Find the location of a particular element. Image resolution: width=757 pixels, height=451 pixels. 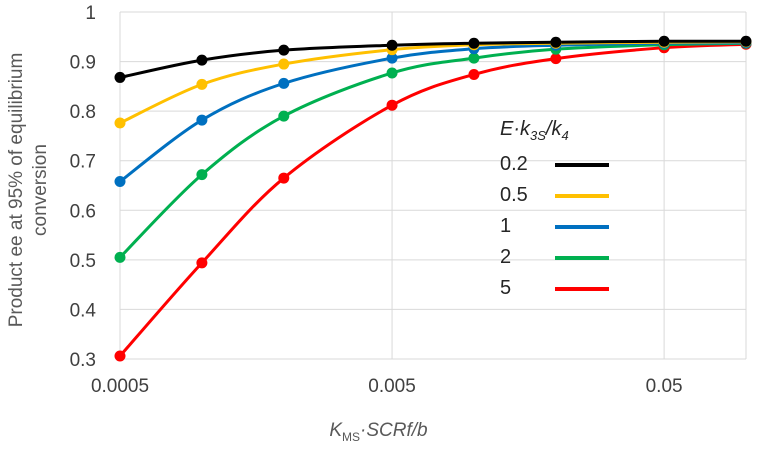

x-label-part: K is located at coordinates (336, 430).